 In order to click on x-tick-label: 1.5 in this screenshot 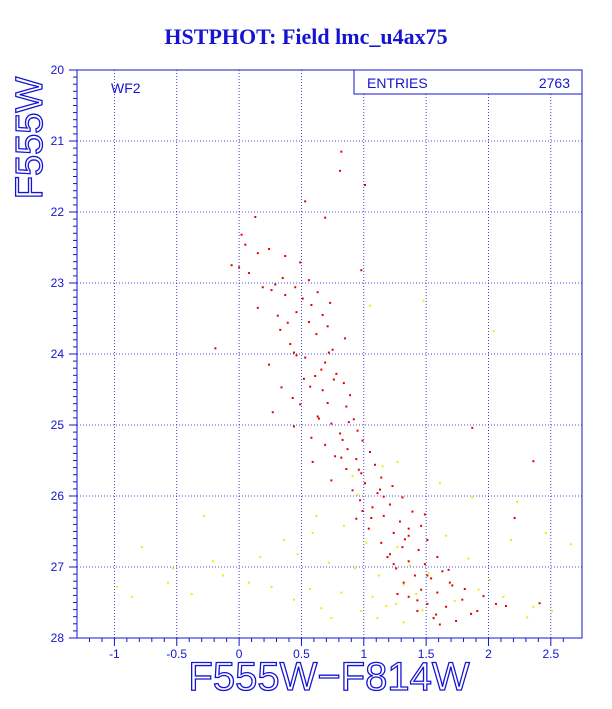, I will do `click(426, 654)`.